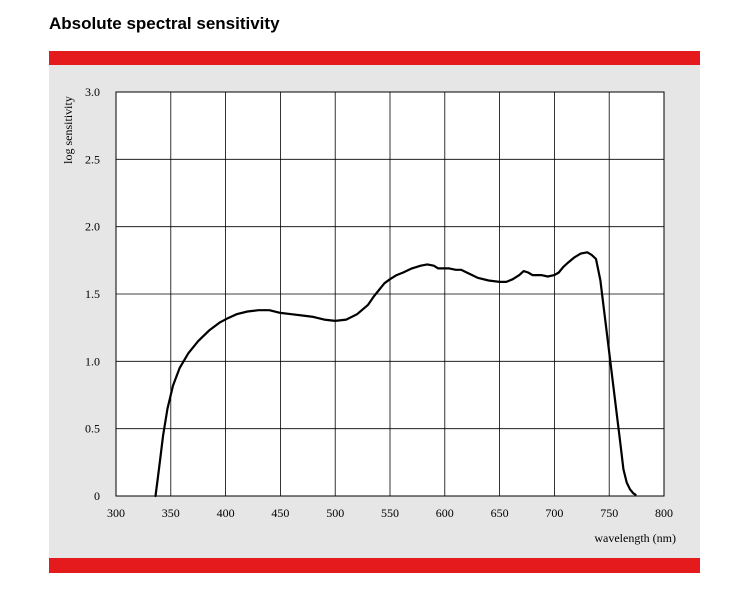  Describe the element at coordinates (68, 130) in the screenshot. I see `y-axis-label: log sensitivity` at that location.